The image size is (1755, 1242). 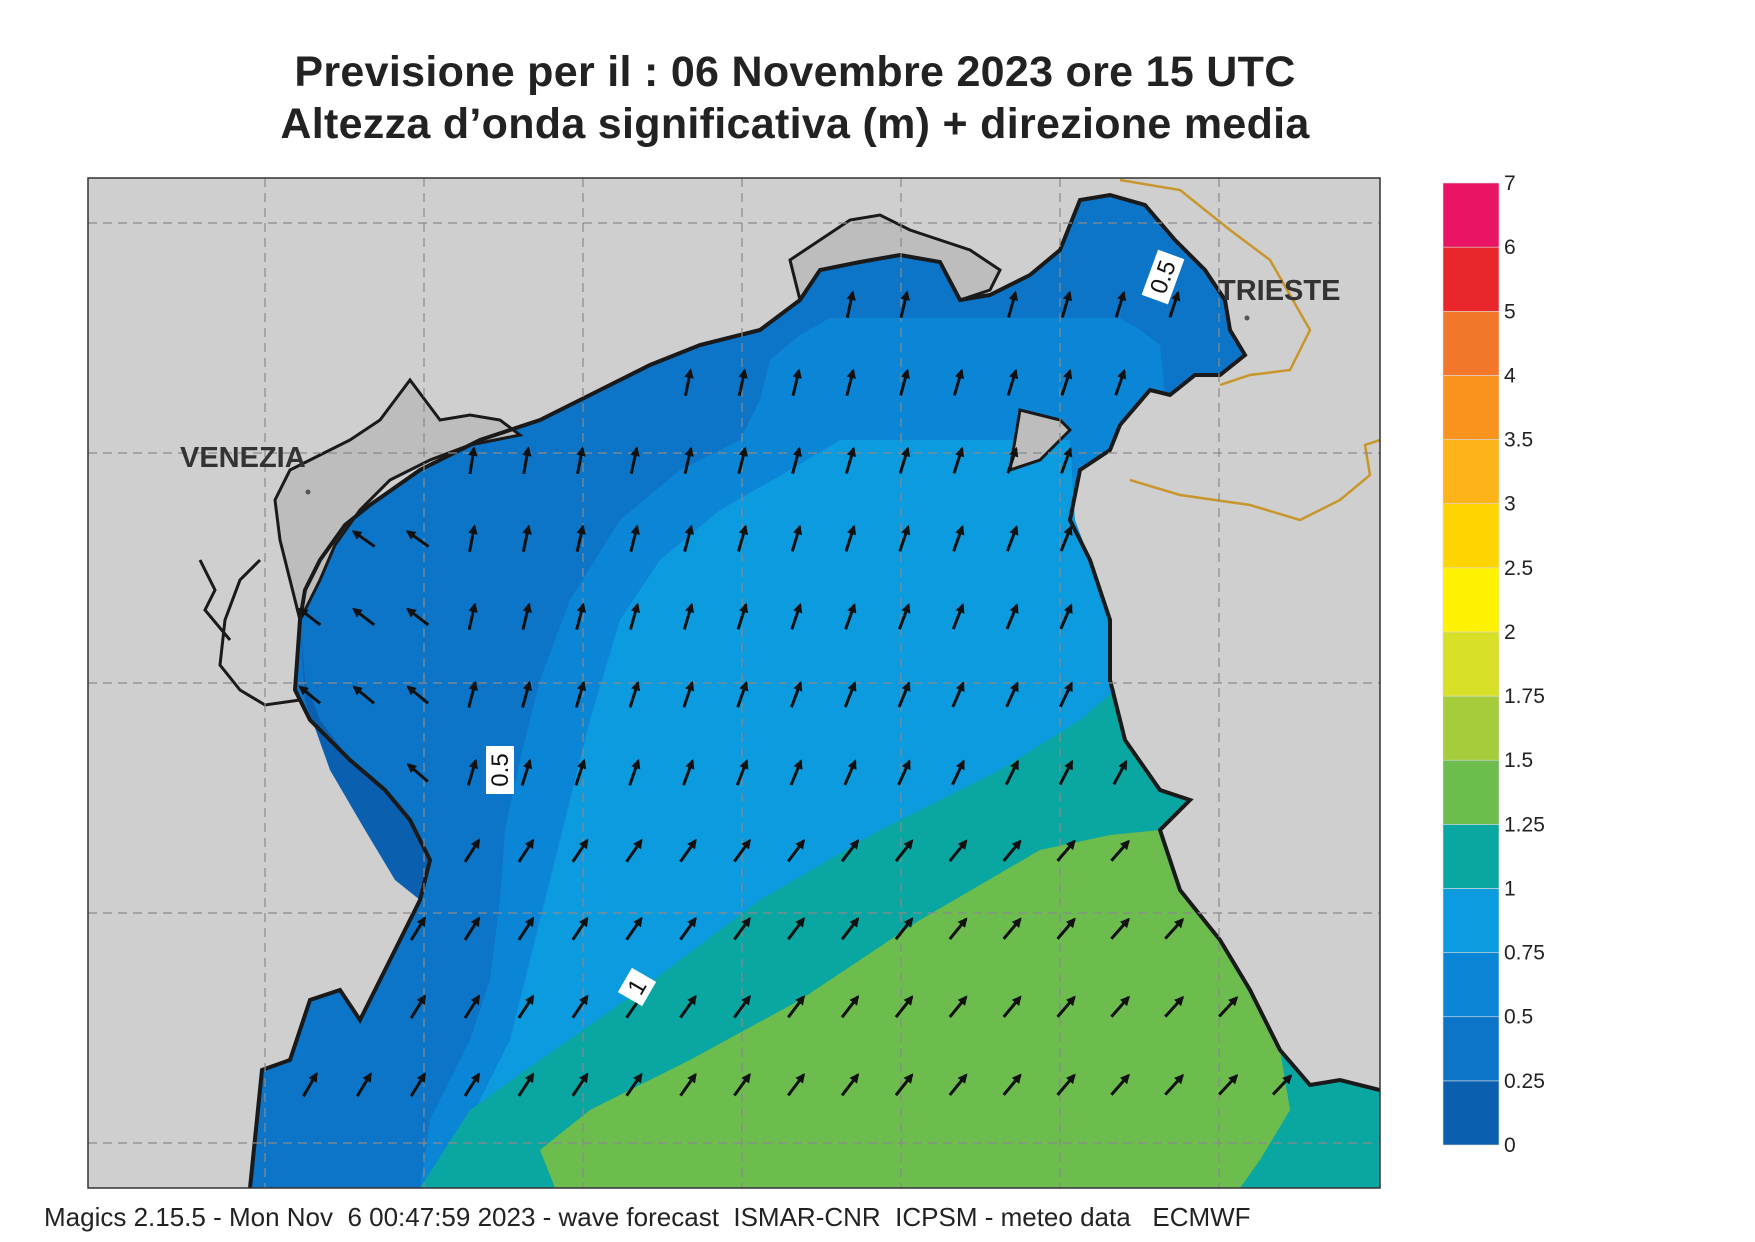 I want to click on legend-label: 4, so click(x=1510, y=375).